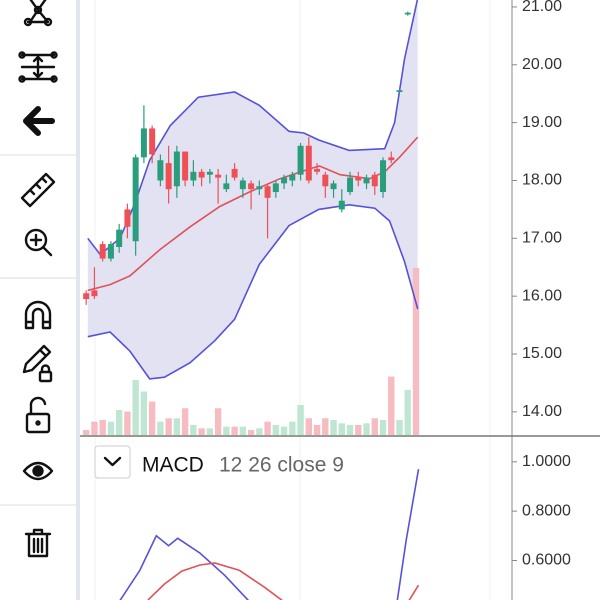 The width and height of the screenshot is (600, 600). I want to click on collapse-button, so click(112, 462).